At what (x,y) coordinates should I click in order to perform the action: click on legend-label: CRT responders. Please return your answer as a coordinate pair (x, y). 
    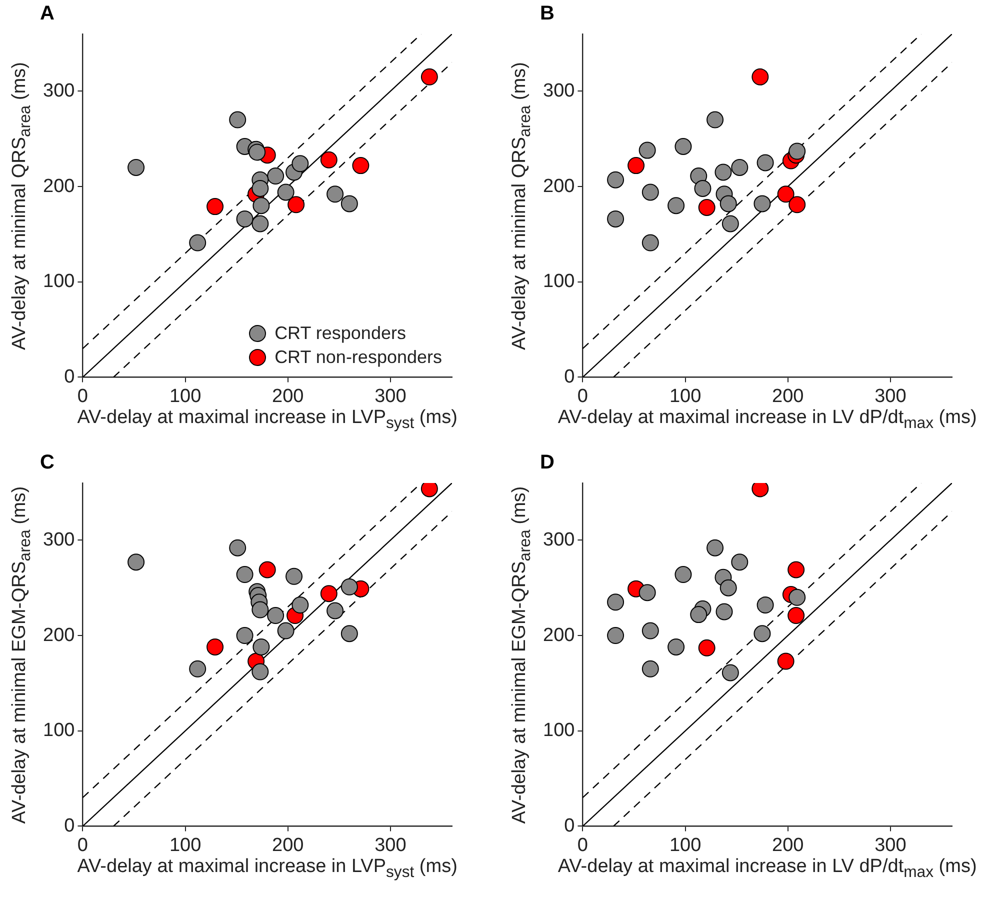
    Looking at the image, I should click on (340, 333).